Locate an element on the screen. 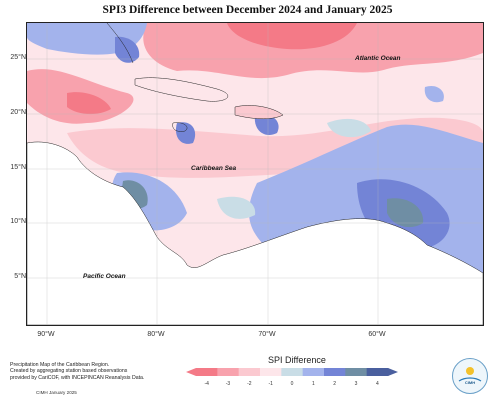 This screenshot has height=400, width=495. wet-zone-florida is located at coordinates (127, 49).